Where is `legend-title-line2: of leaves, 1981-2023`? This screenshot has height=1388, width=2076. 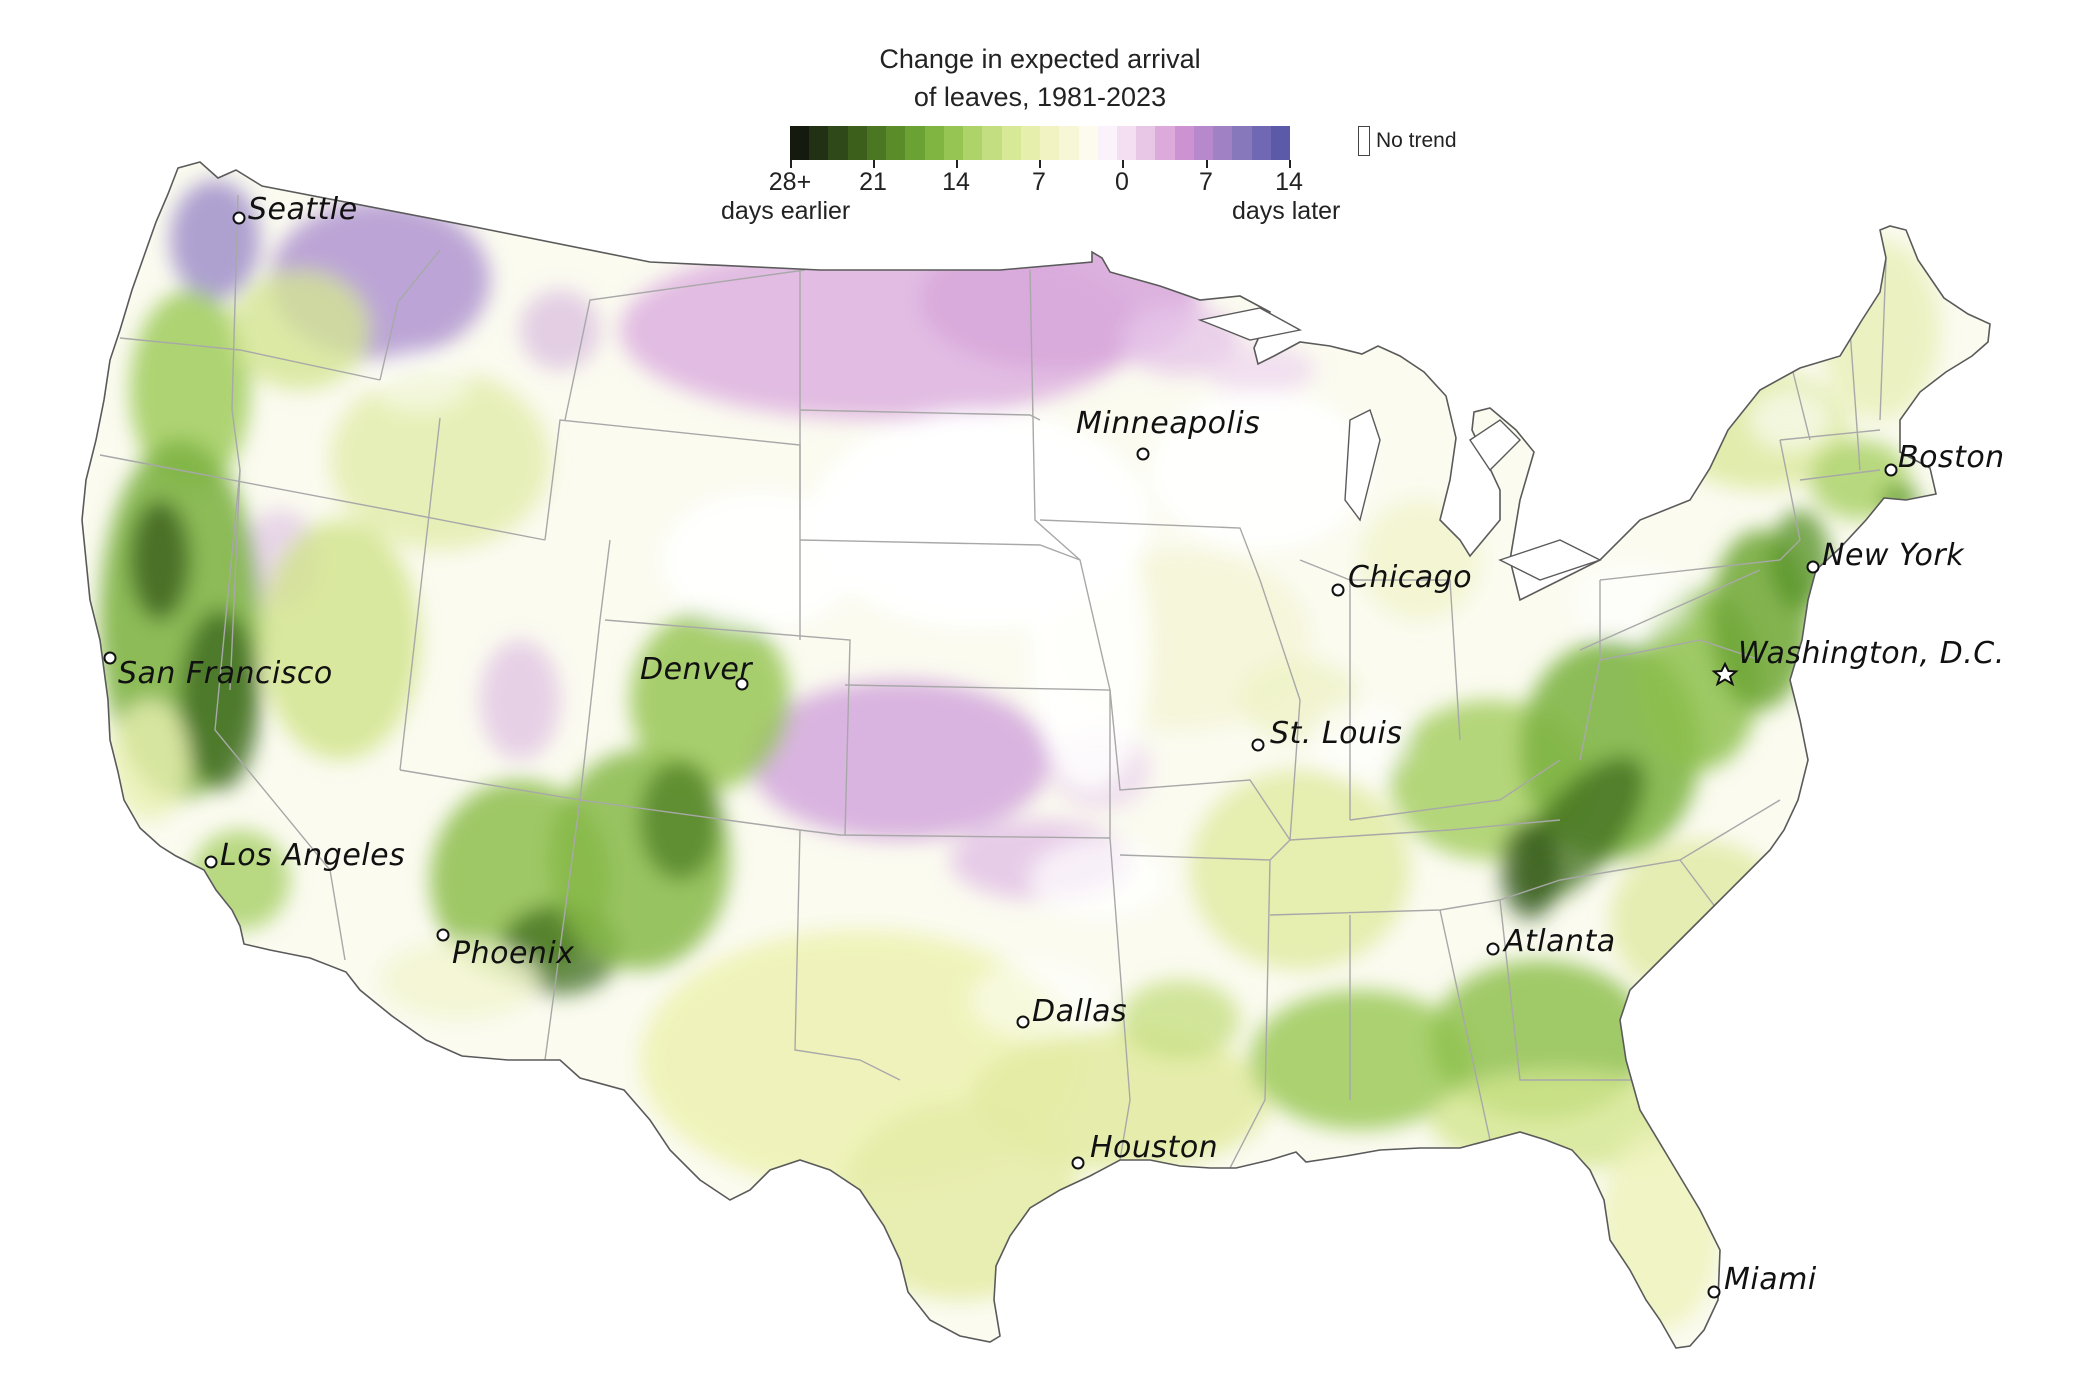 legend-title-line2: of leaves, 1981-2023 is located at coordinates (1040, 97).